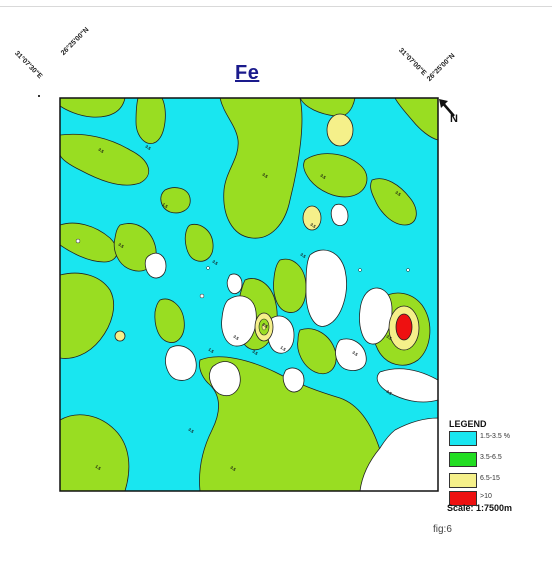 This screenshot has height=565, width=552. Describe the element at coordinates (468, 424) in the screenshot. I see `legend-title: LEGEND` at that location.